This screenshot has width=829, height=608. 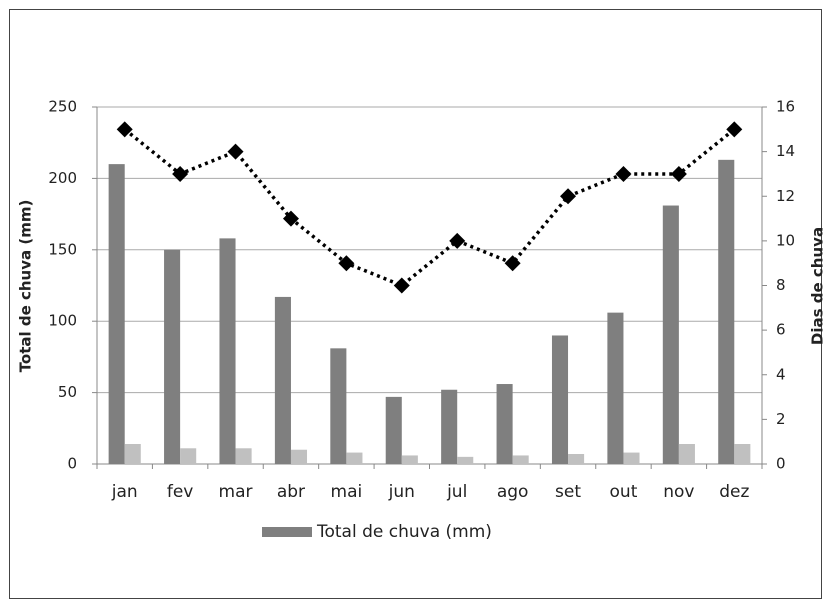 What do you see at coordinates (818, 286) in the screenshot?
I see `y2-axis-title: Dias de chuva` at bounding box center [818, 286].